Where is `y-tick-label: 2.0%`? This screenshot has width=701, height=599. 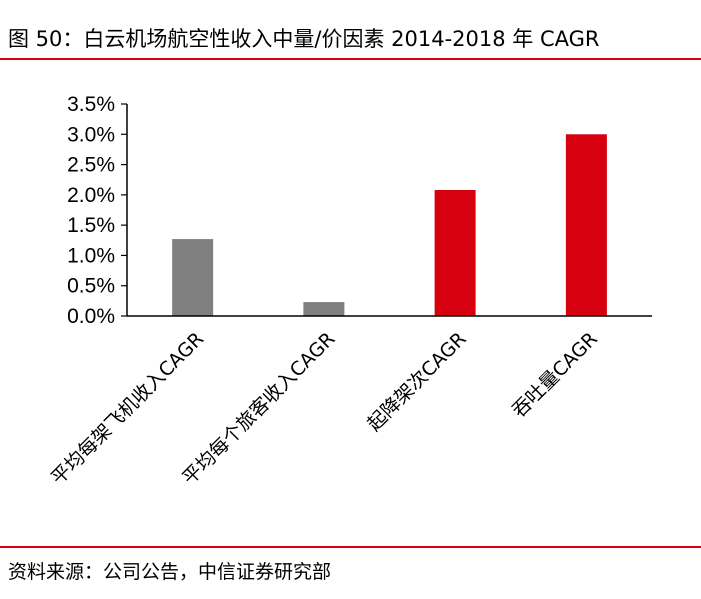 y-tick-label: 2.0% is located at coordinates (91, 195).